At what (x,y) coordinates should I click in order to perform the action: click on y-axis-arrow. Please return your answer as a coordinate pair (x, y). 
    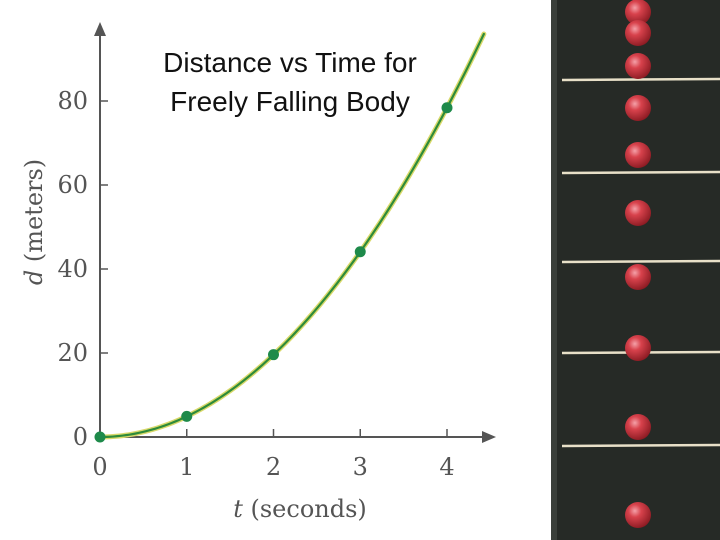
    Looking at the image, I should click on (100, 29).